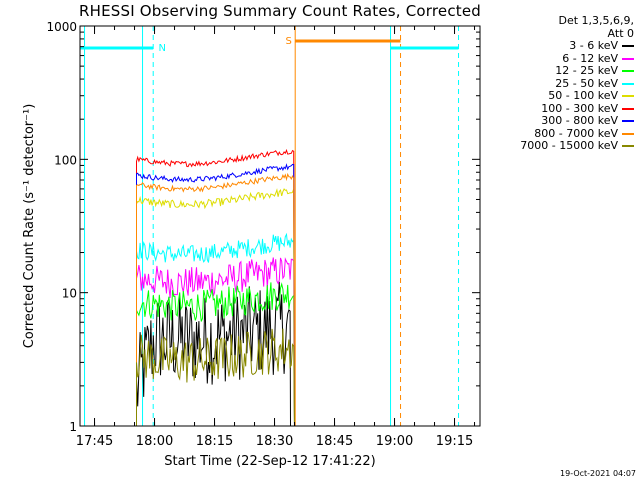 Image resolution: width=640 pixels, height=480 pixels. I want to click on legend-header-line2: Att 0, so click(620, 33).